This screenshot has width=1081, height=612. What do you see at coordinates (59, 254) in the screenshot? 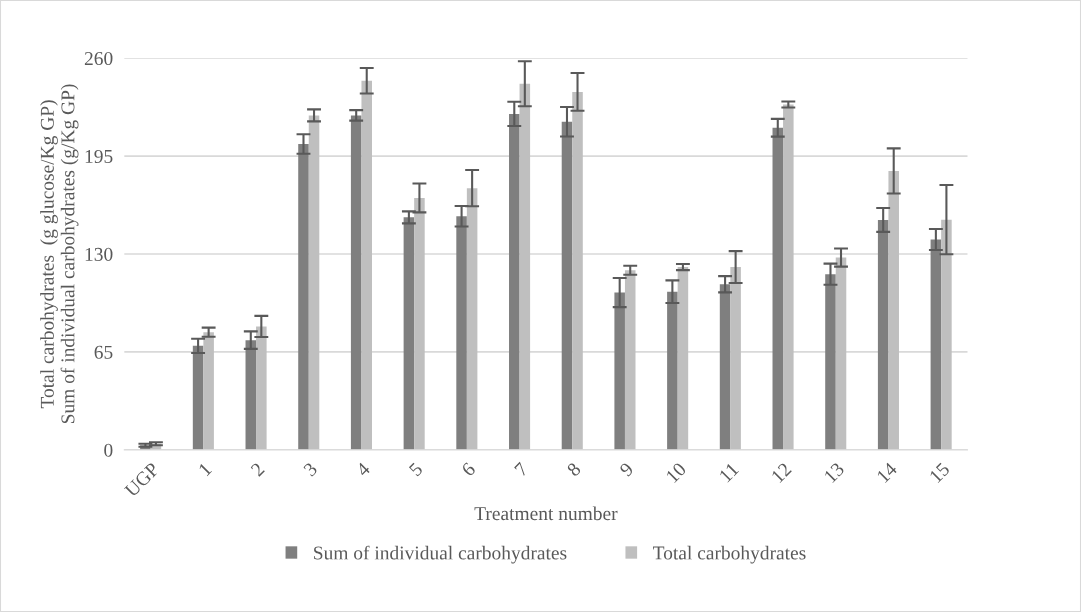
I see `y-axis-title: Total carbohydrates (g glucose/Kg GP) Sum of individual carbohydrates (g/Kg GP)` at bounding box center [59, 254].